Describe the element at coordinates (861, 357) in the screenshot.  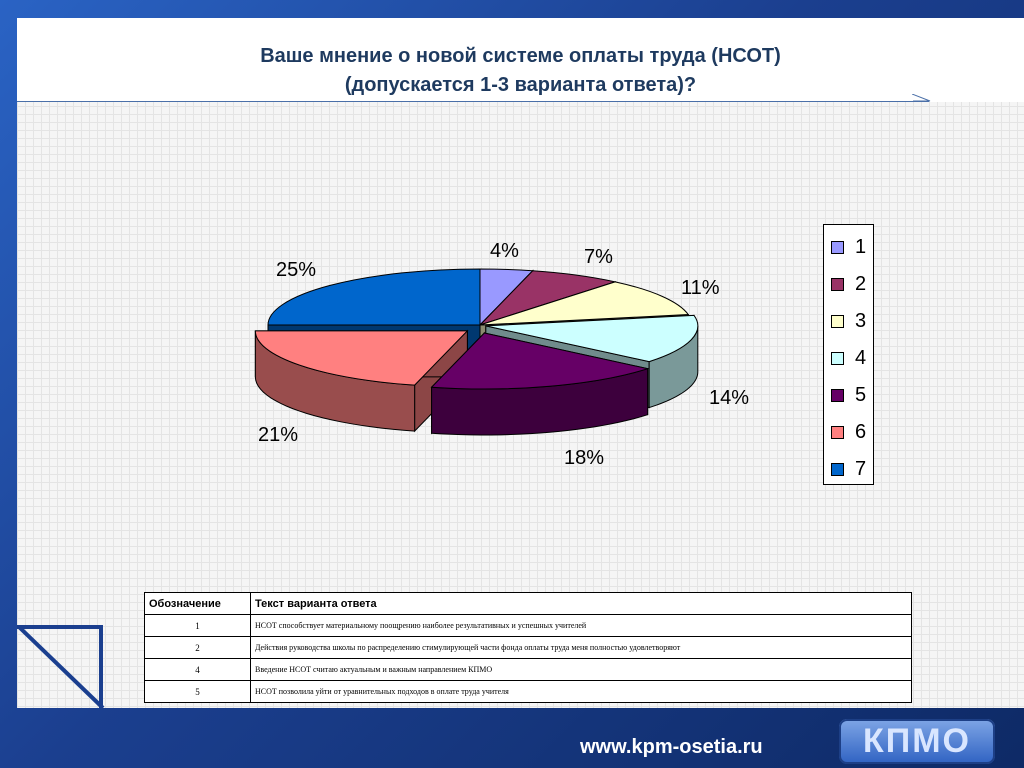
I see `legend-label: 4` at that location.